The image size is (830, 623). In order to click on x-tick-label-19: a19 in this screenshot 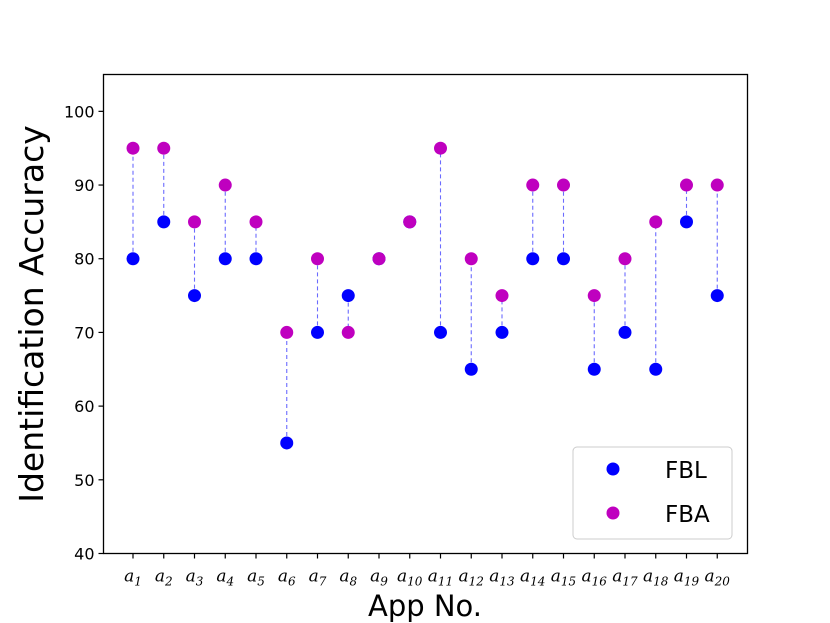, I will do `click(687, 578)`.